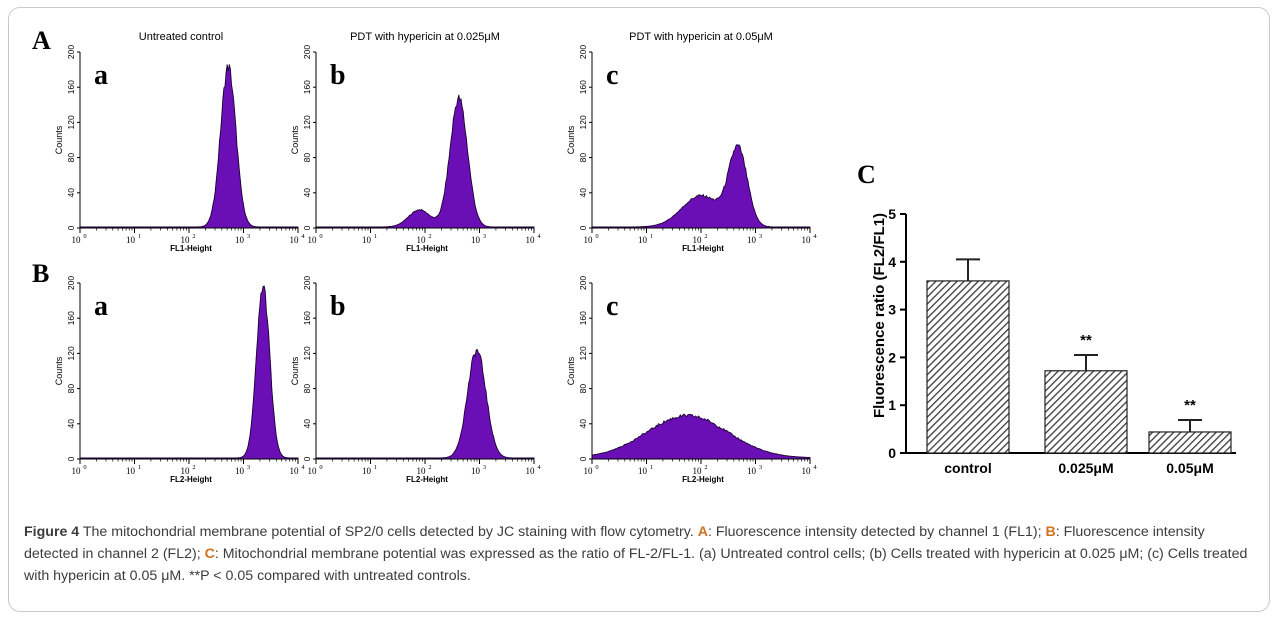 This screenshot has width=1281, height=620. I want to click on bar-category-label: 0.05μM, so click(1189, 468).